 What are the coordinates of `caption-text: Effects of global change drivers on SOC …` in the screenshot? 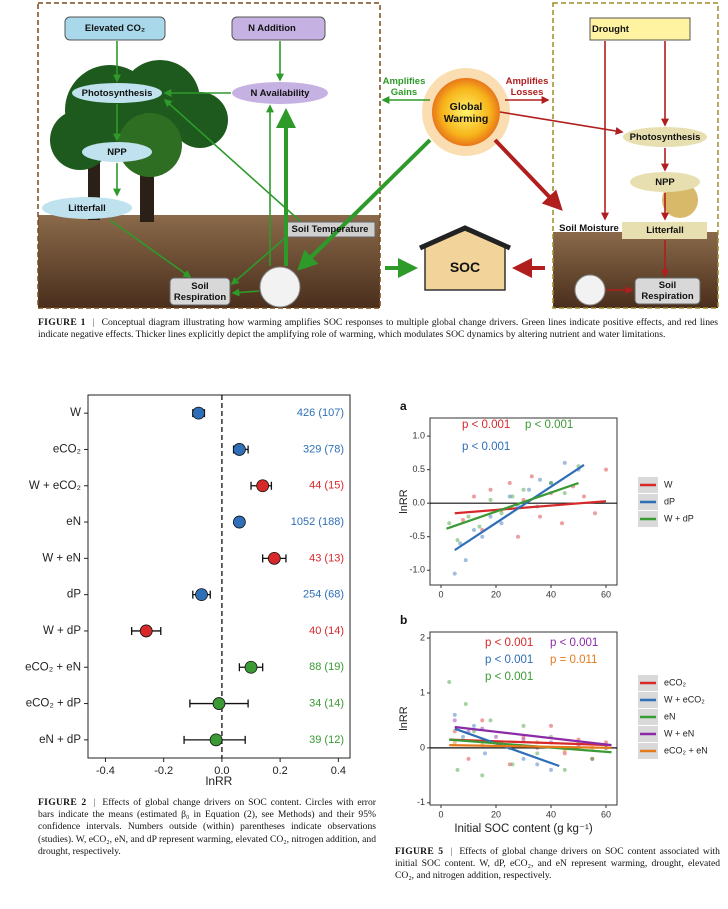 It's located at (557, 864).